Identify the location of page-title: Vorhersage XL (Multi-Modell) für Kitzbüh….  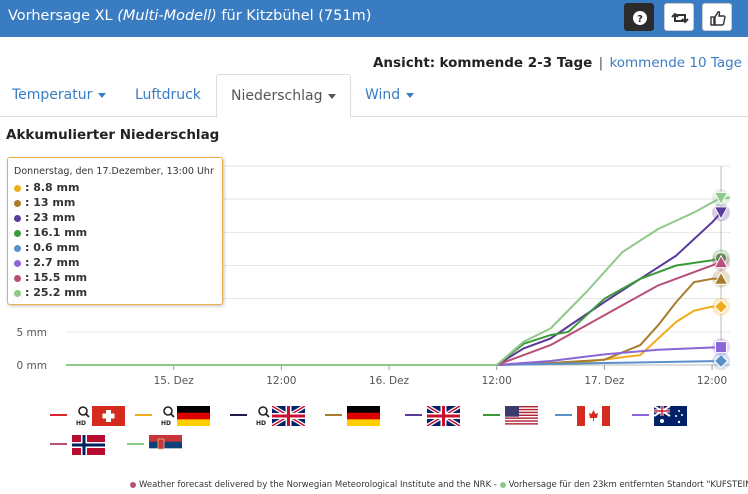
(189, 16).